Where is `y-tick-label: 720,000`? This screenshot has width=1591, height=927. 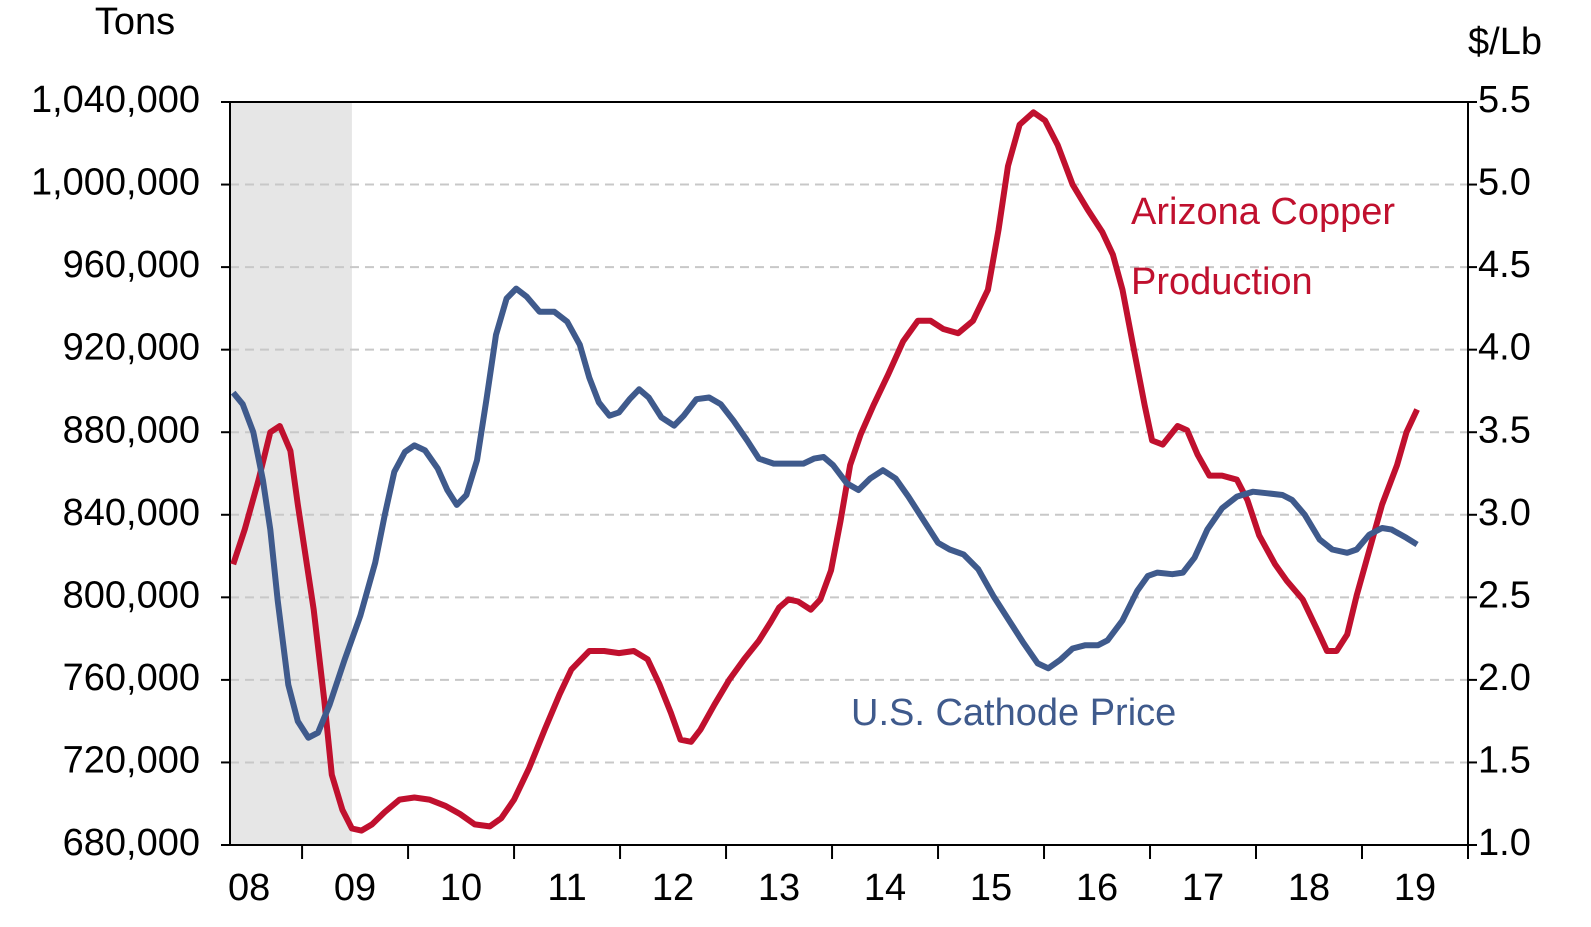 y-tick-label: 720,000 is located at coordinates (131, 760).